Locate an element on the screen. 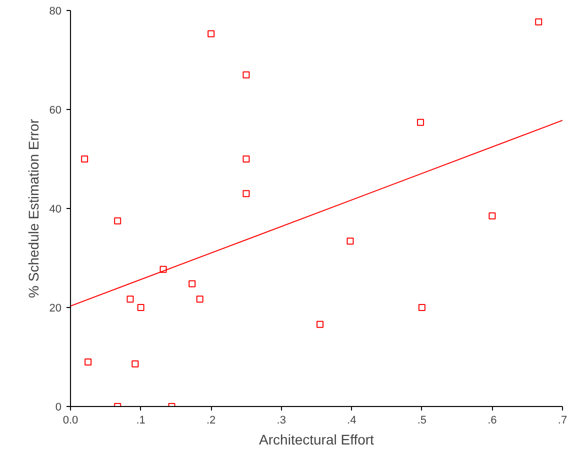 The width and height of the screenshot is (582, 476). x-tick-label: .5 is located at coordinates (422, 420).